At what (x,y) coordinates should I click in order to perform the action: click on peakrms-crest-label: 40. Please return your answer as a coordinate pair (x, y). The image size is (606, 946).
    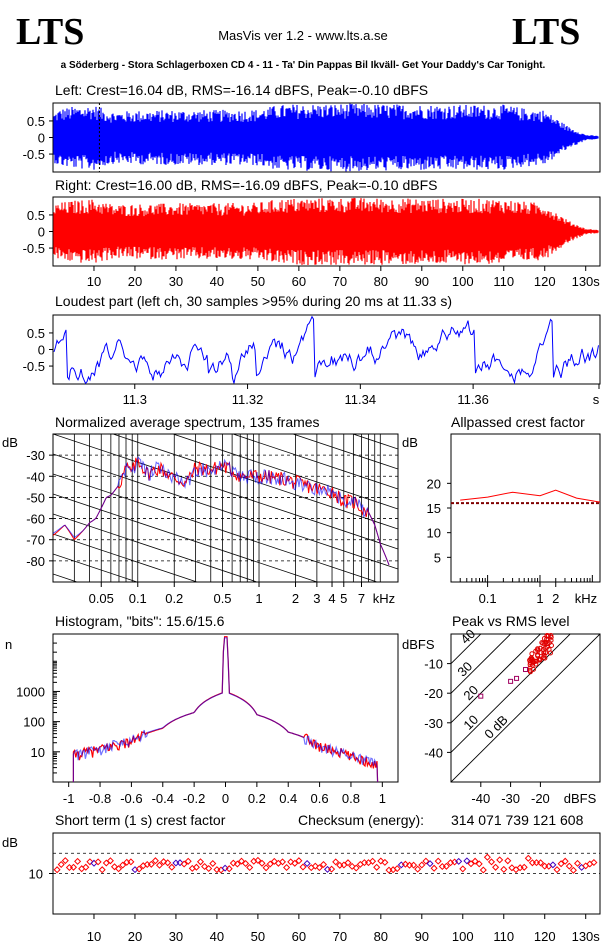
    Looking at the image, I should click on (467, 636).